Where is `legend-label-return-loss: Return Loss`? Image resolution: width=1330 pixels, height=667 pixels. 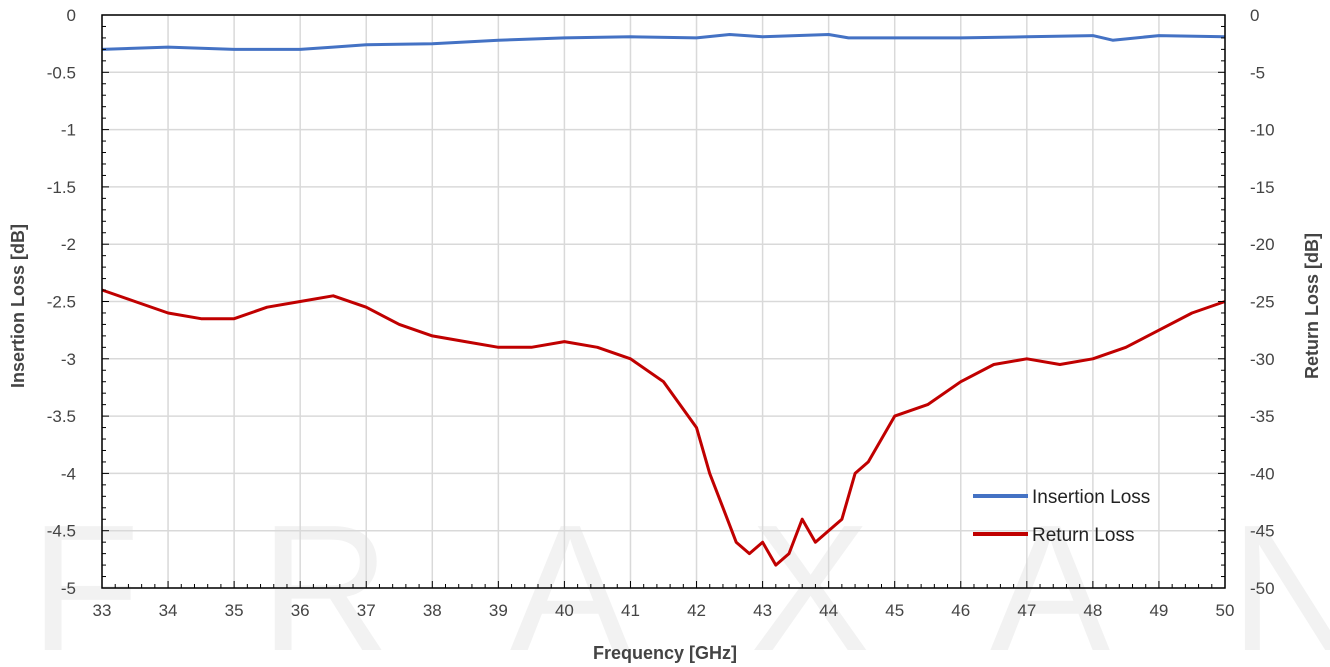
legend-label-return-loss: Return Loss is located at coordinates (1083, 535).